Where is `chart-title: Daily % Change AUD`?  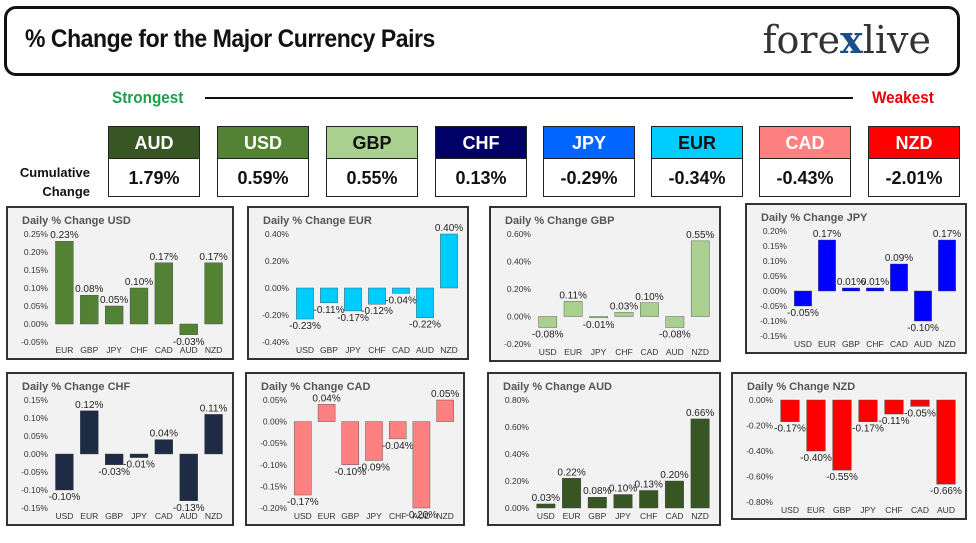 chart-title: Daily % Change AUD is located at coordinates (557, 387).